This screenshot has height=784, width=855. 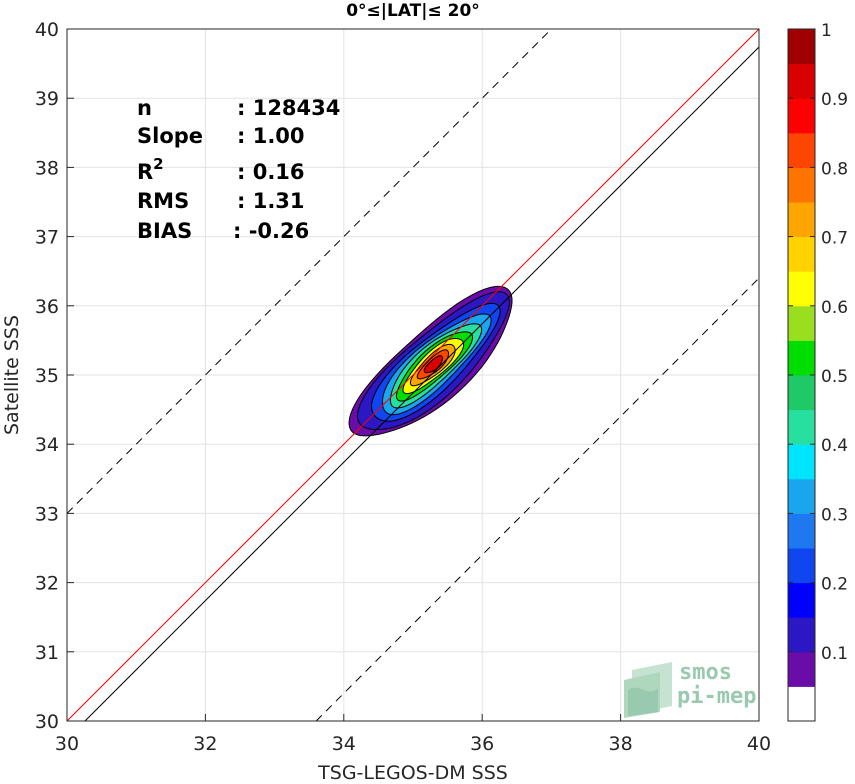 What do you see at coordinates (621, 744) in the screenshot?
I see `x-tick-label-4: 38` at bounding box center [621, 744].